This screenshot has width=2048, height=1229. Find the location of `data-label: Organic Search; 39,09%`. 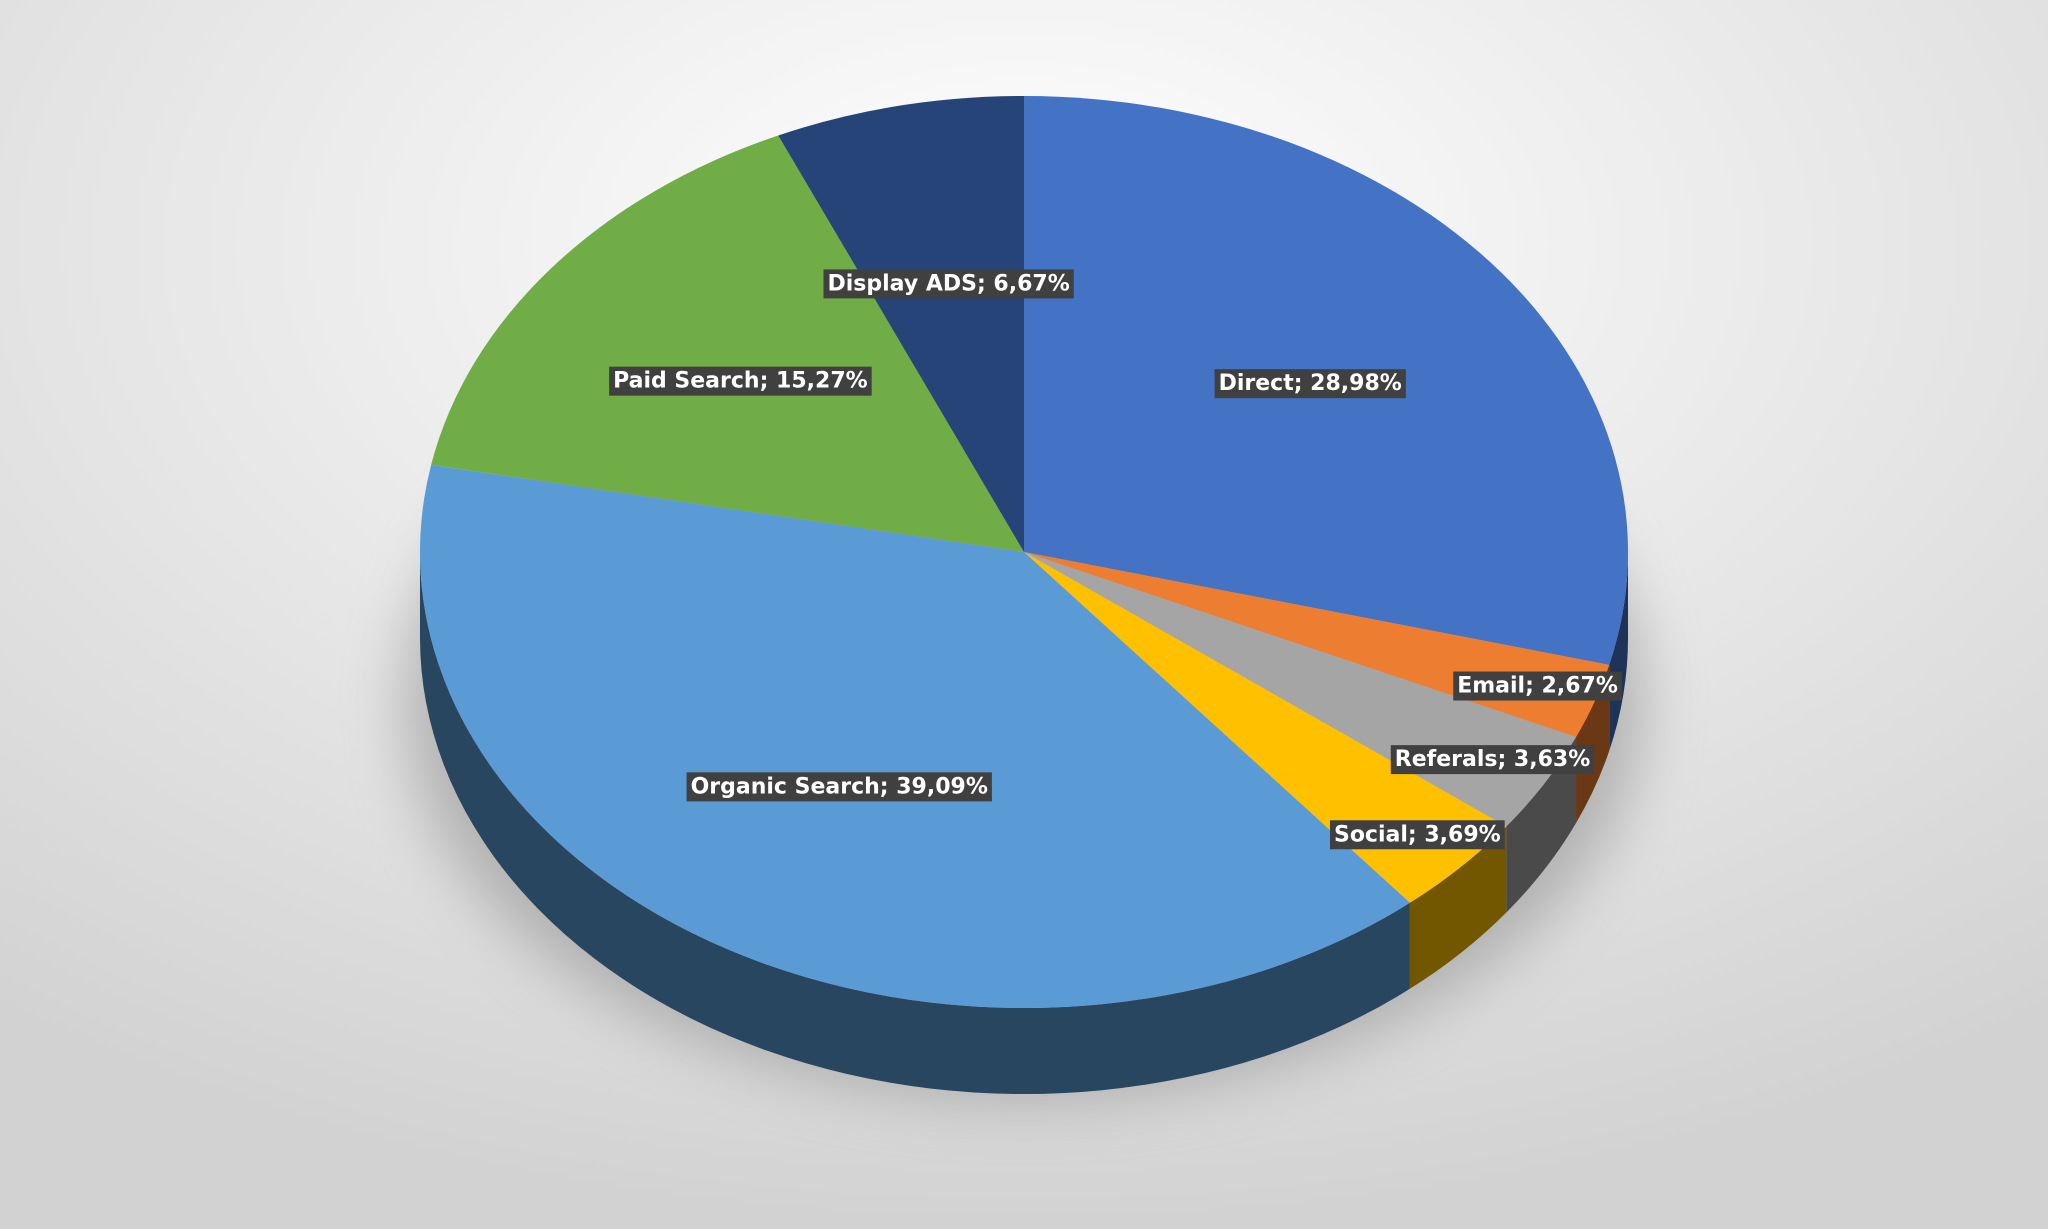

data-label: Organic Search; 39,09% is located at coordinates (839, 786).